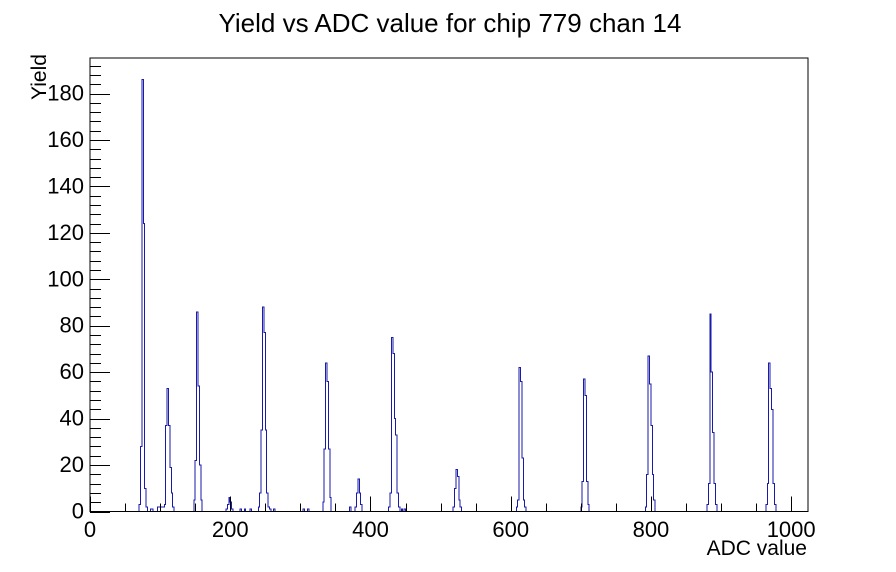  I want to click on y-tick-label: 160, so click(65, 139).